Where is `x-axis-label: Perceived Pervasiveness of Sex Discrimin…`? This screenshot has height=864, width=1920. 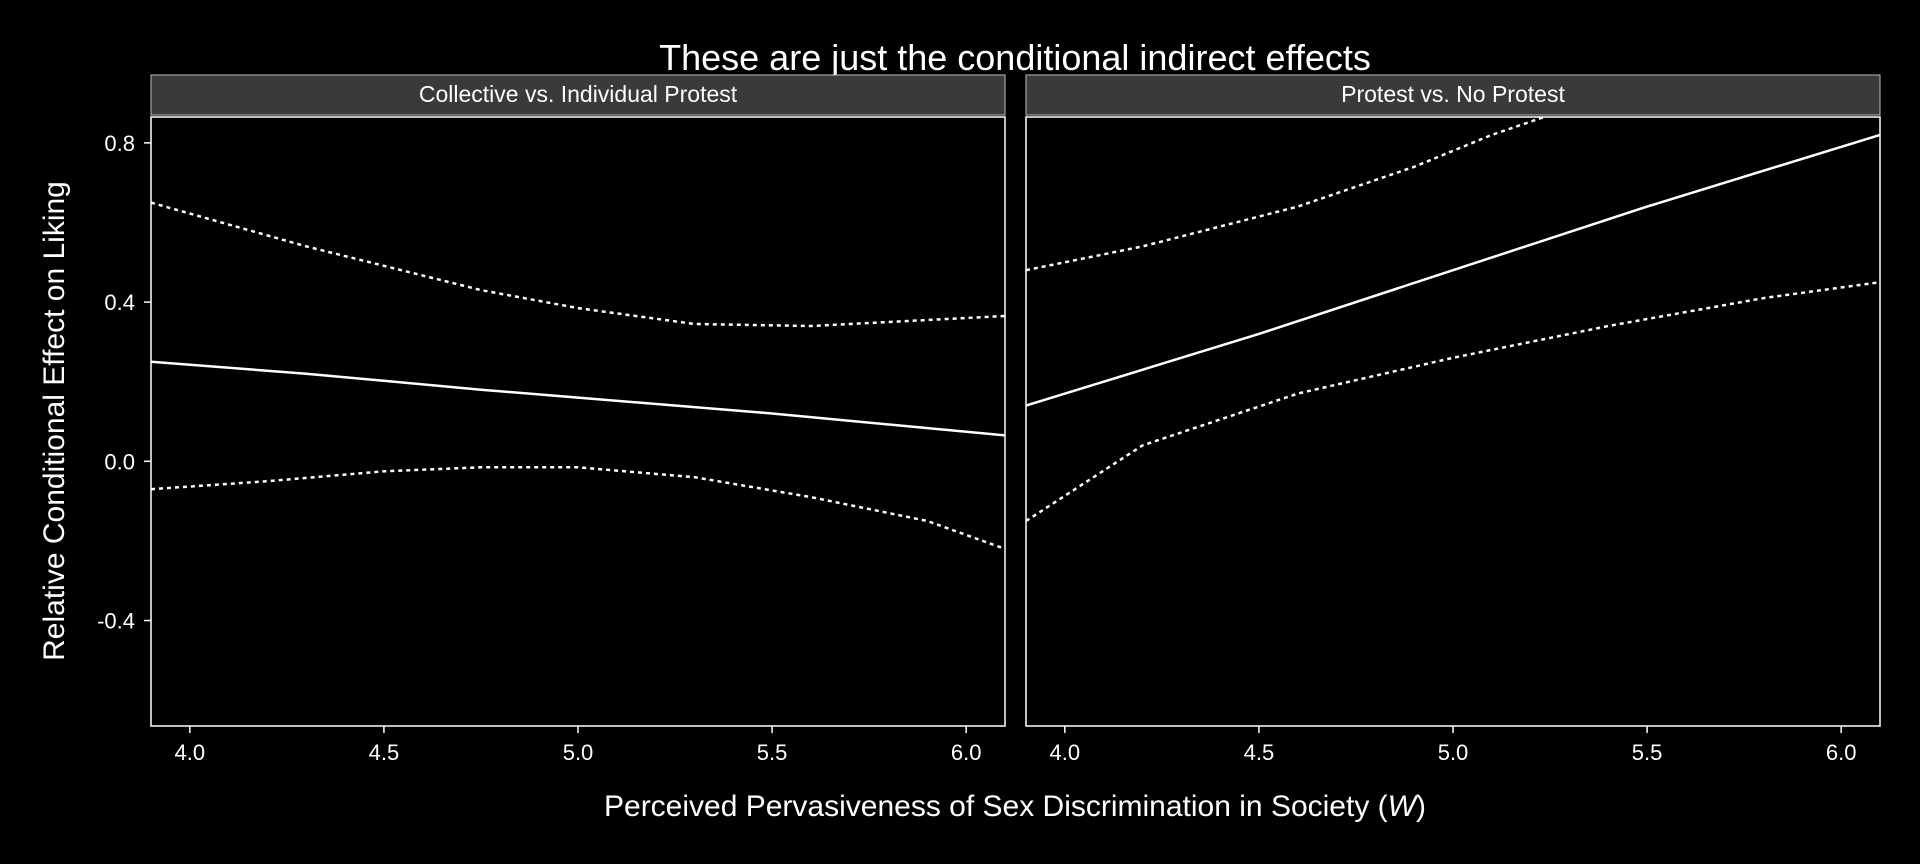 x-axis-label: Perceived Pervasiveness of Sex Discrimin… is located at coordinates (1015, 806).